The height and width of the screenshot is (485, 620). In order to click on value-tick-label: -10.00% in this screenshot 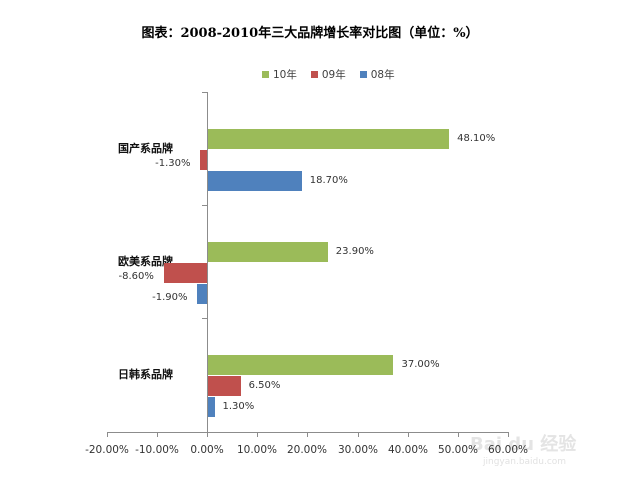, I will do `click(157, 450)`.